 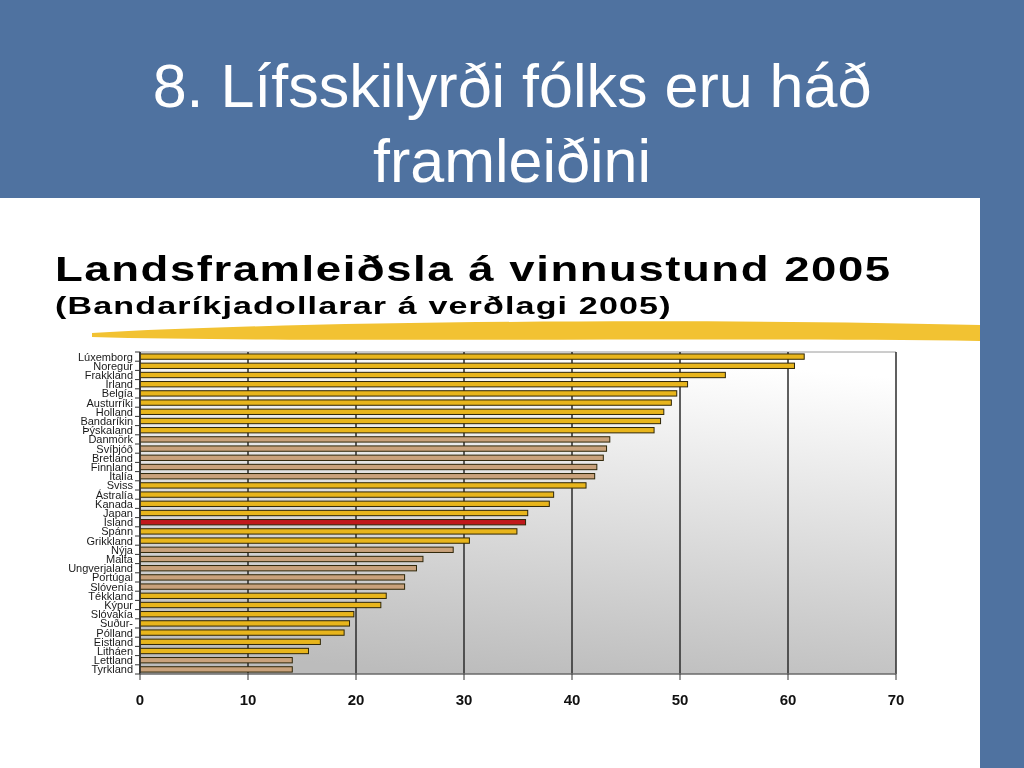 What do you see at coordinates (248, 699) in the screenshot?
I see `x-tick-label: 10` at bounding box center [248, 699].